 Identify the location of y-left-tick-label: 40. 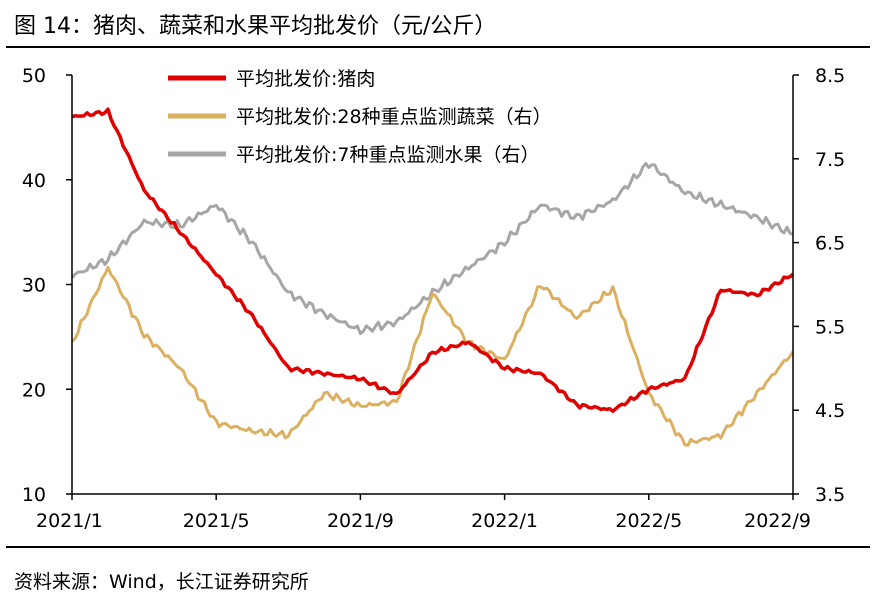
(34, 181).